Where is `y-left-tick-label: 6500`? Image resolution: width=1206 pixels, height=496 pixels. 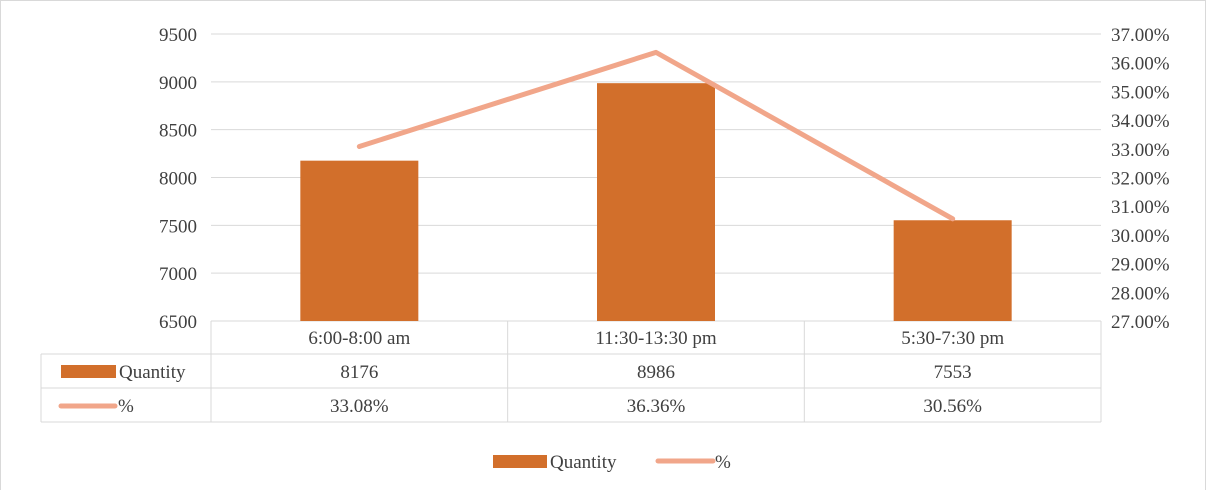
y-left-tick-label: 6500 is located at coordinates (178, 322).